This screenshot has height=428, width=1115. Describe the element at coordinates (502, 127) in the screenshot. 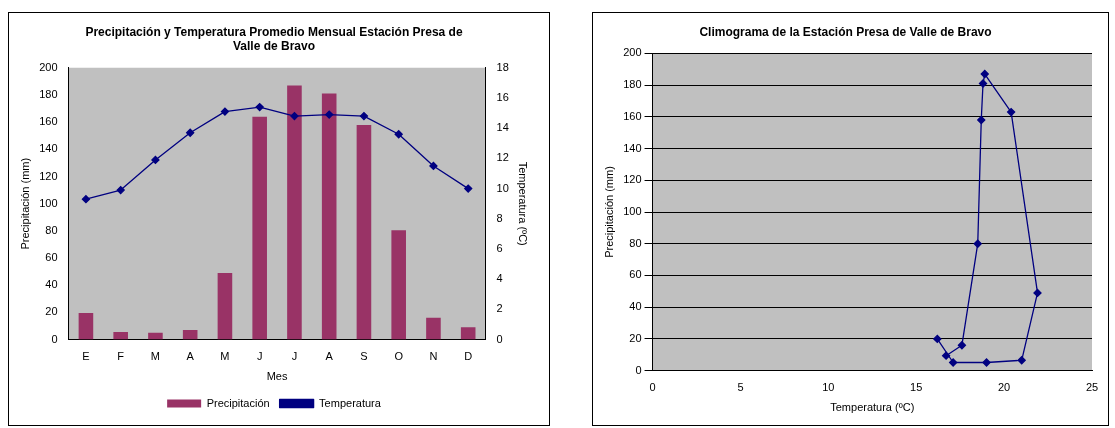

I see `y2-tick-label: 14` at that location.